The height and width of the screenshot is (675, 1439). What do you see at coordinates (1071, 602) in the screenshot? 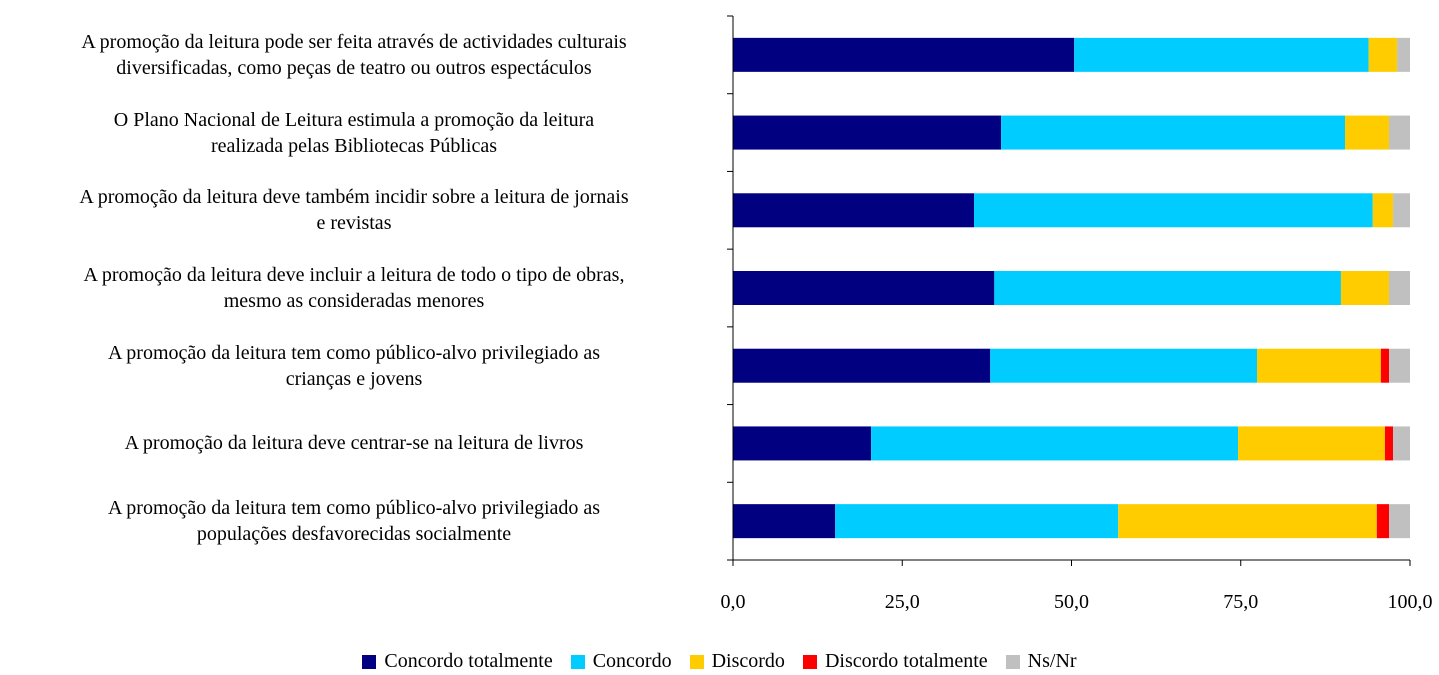
I see `x-tick-label: 50,0` at bounding box center [1071, 602].